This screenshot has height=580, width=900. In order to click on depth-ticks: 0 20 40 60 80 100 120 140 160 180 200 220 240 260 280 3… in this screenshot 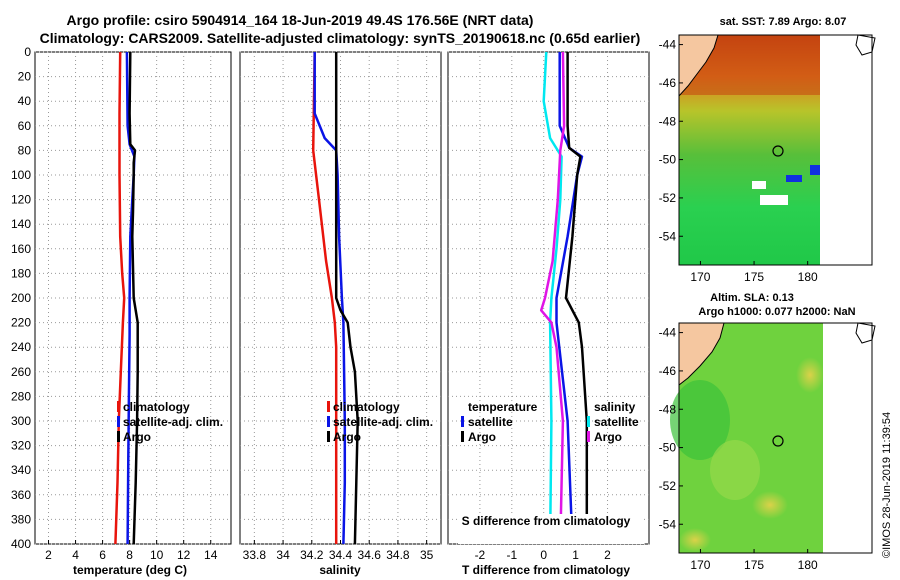, I will do `click(21, 298)`.